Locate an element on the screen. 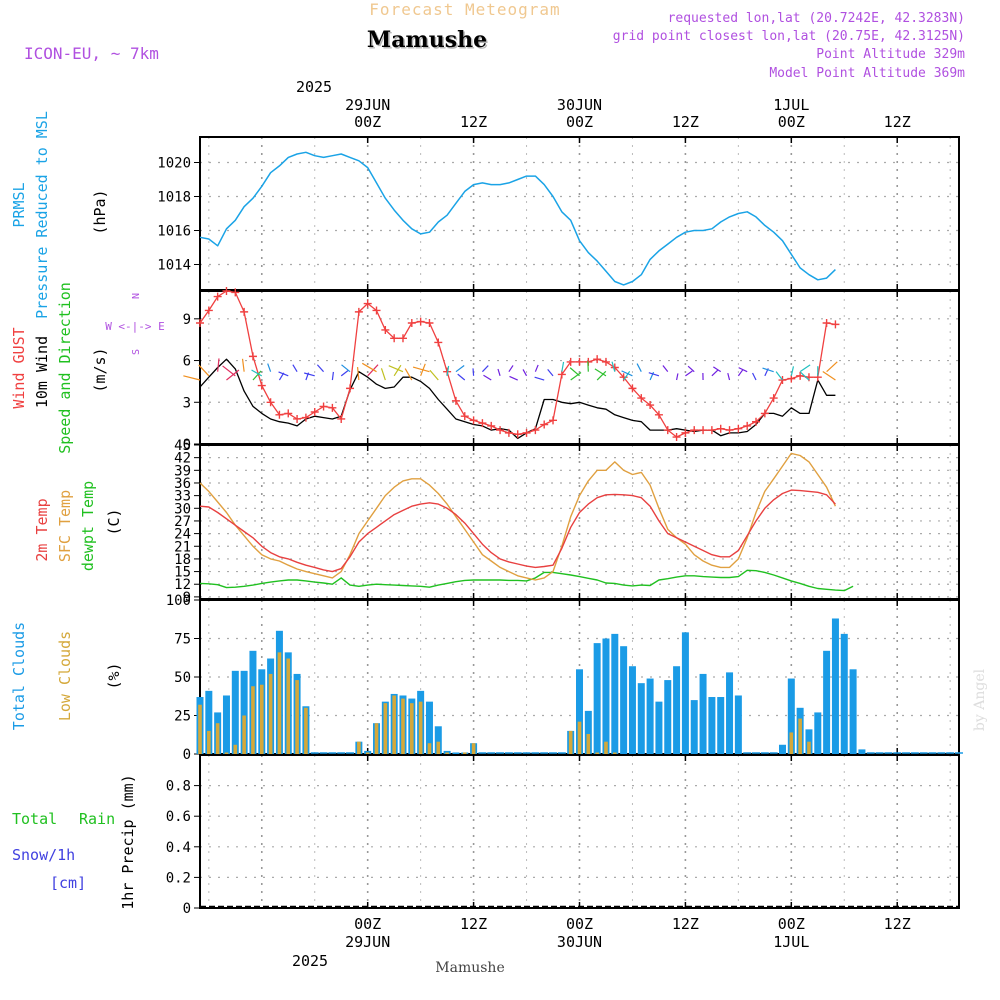 This screenshot has width=1000, height=1000. gust-label: Wind GUST is located at coordinates (19, 367).